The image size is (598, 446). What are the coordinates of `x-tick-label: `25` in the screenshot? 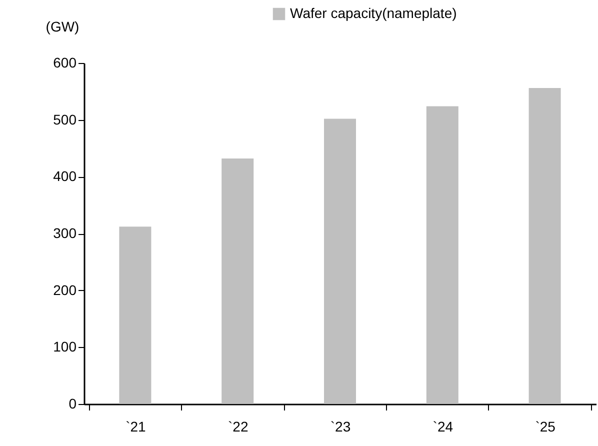 It's located at (545, 426).